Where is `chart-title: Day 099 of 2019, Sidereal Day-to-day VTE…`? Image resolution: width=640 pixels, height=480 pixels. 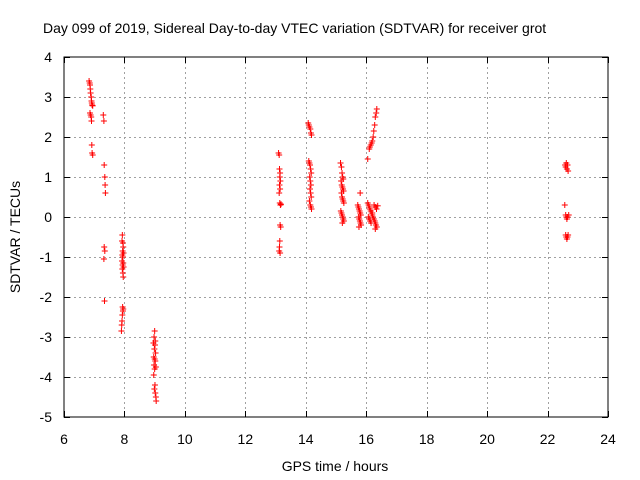
chart-title: Day 099 of 2019, Sidereal Day-to-day VTE… is located at coordinates (294, 28).